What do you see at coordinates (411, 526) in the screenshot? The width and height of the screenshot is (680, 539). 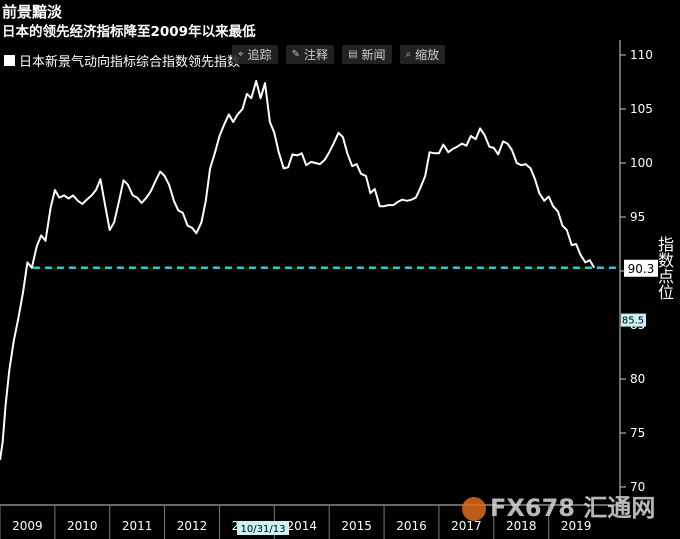 I see `x-tick-label: 2016` at bounding box center [411, 526].